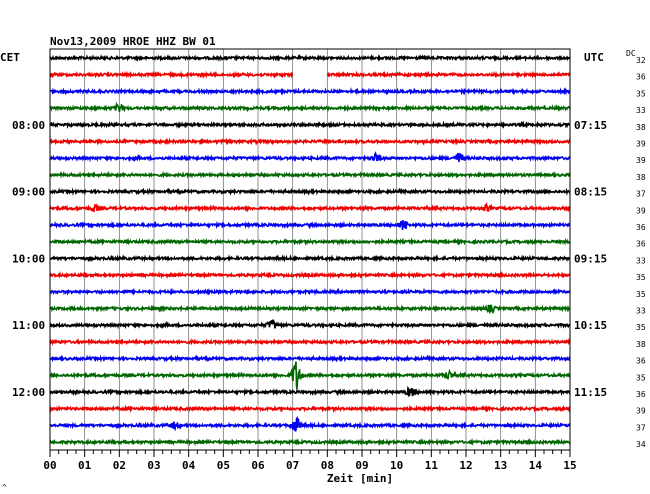 The height and width of the screenshot is (494, 650). What do you see at coordinates (292, 465) in the screenshot?
I see `x-tick-label: 07` at bounding box center [292, 465].